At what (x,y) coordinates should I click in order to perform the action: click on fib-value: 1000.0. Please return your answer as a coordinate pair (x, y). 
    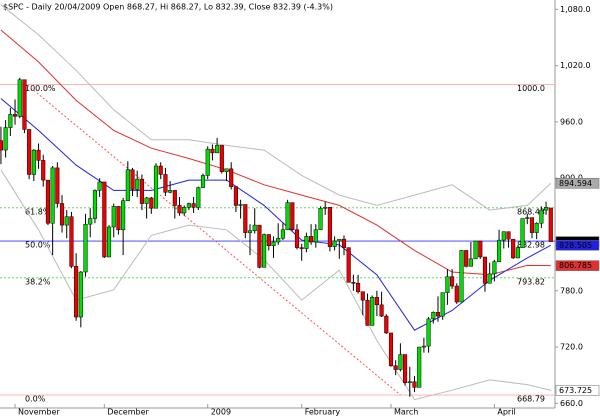
    Looking at the image, I should click on (531, 88).